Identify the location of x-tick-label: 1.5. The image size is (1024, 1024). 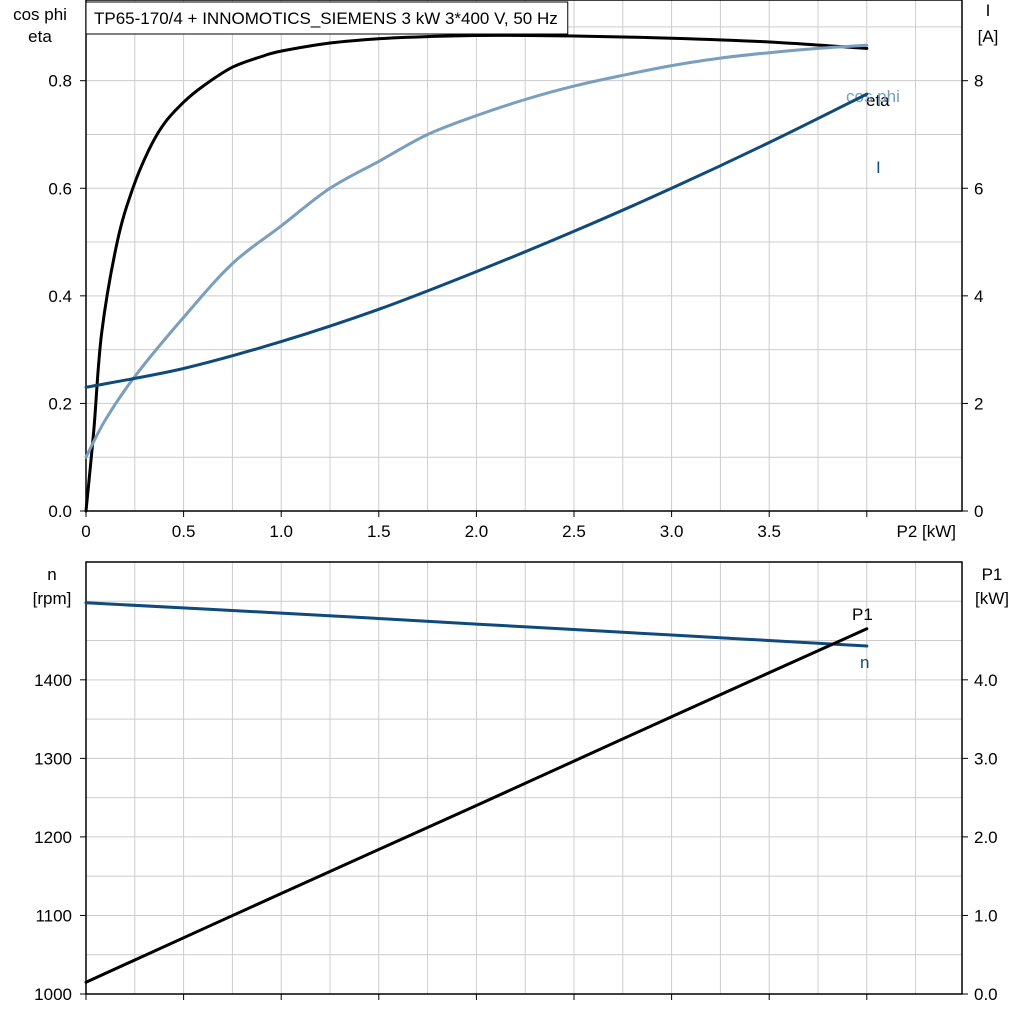
(379, 531).